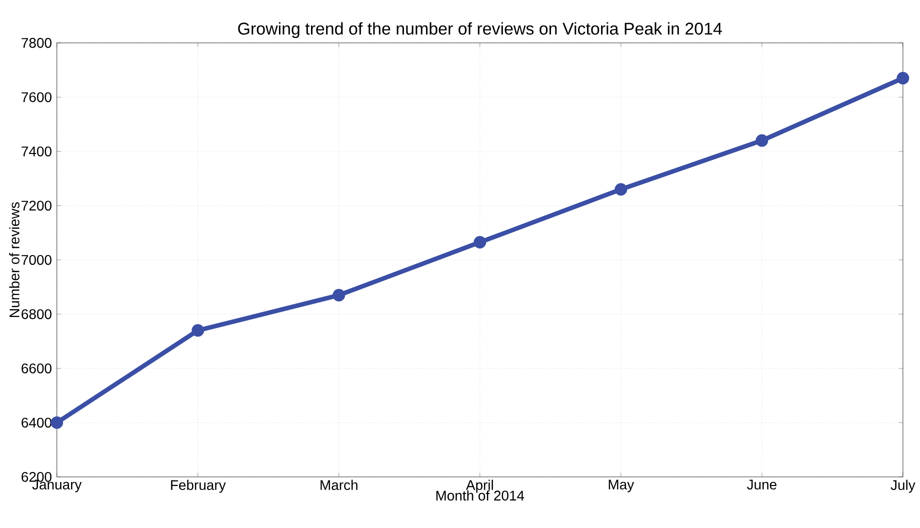 The image size is (920, 528). I want to click on x-tick-label: March, so click(339, 485).